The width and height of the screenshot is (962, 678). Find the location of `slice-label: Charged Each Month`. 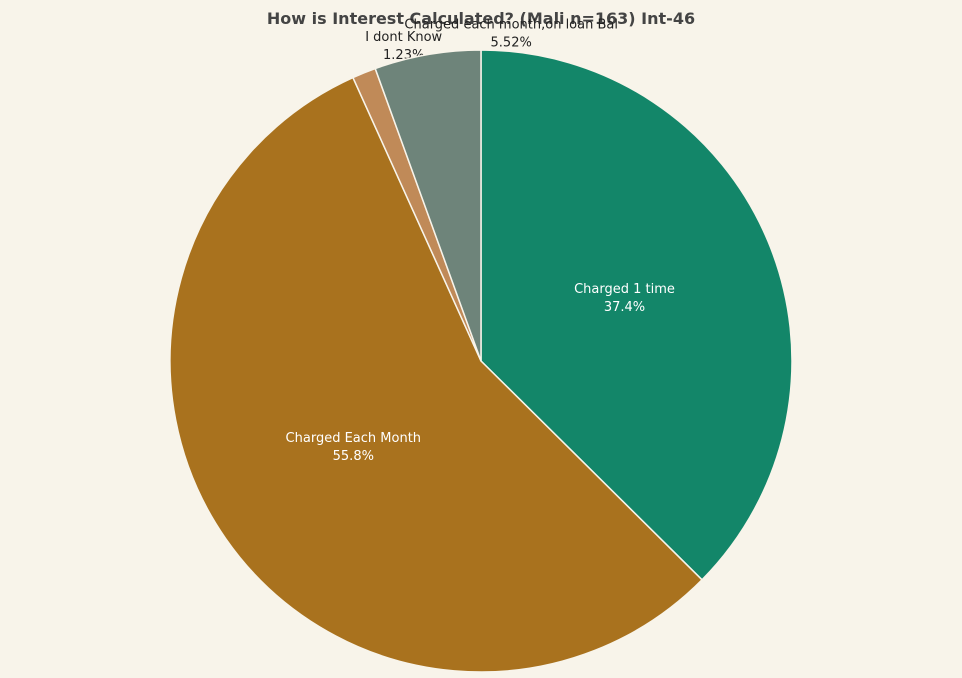

slice-label: Charged Each Month is located at coordinates (353, 438).